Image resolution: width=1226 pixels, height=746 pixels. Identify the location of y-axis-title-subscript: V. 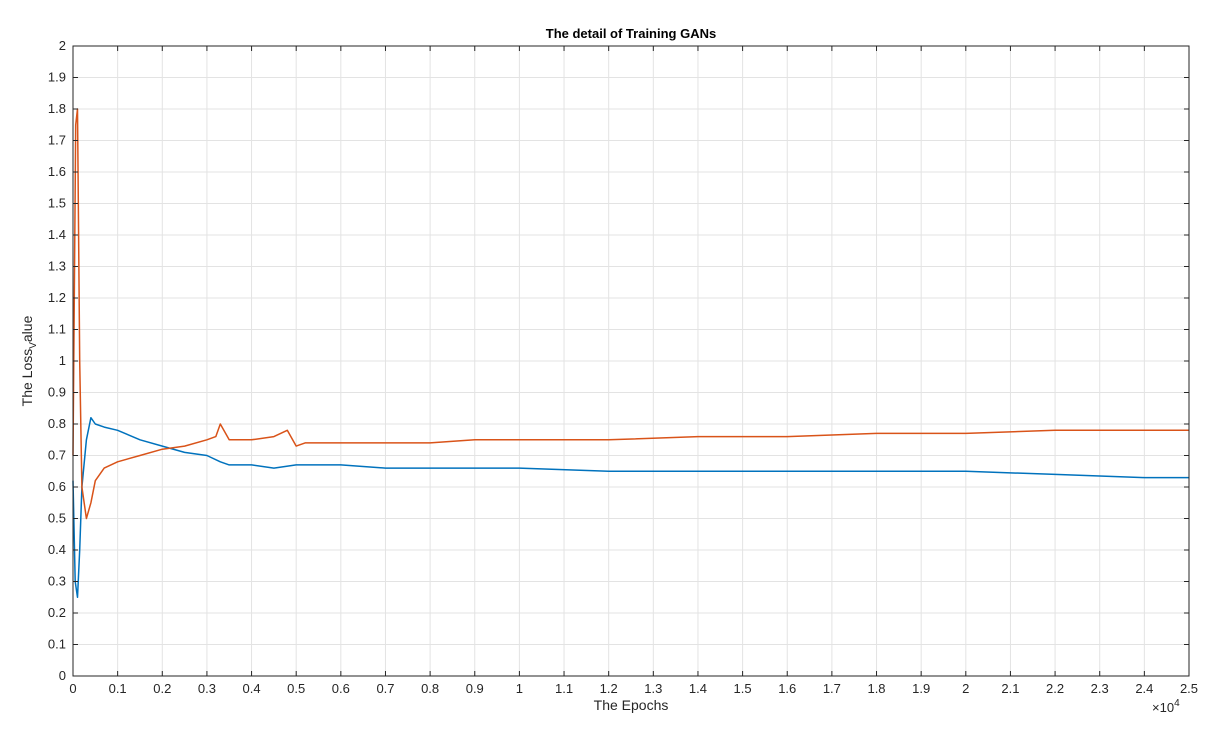
(33, 345).